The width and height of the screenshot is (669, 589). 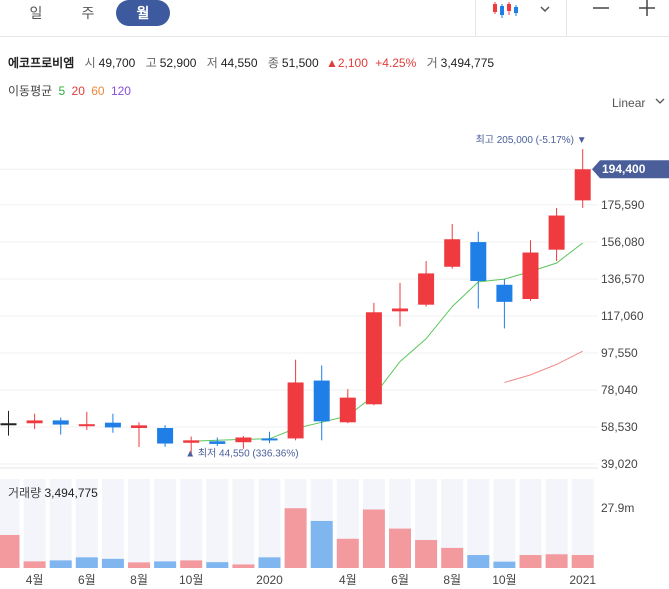 What do you see at coordinates (619, 464) in the screenshot?
I see `y-tick-label: 39,020` at bounding box center [619, 464].